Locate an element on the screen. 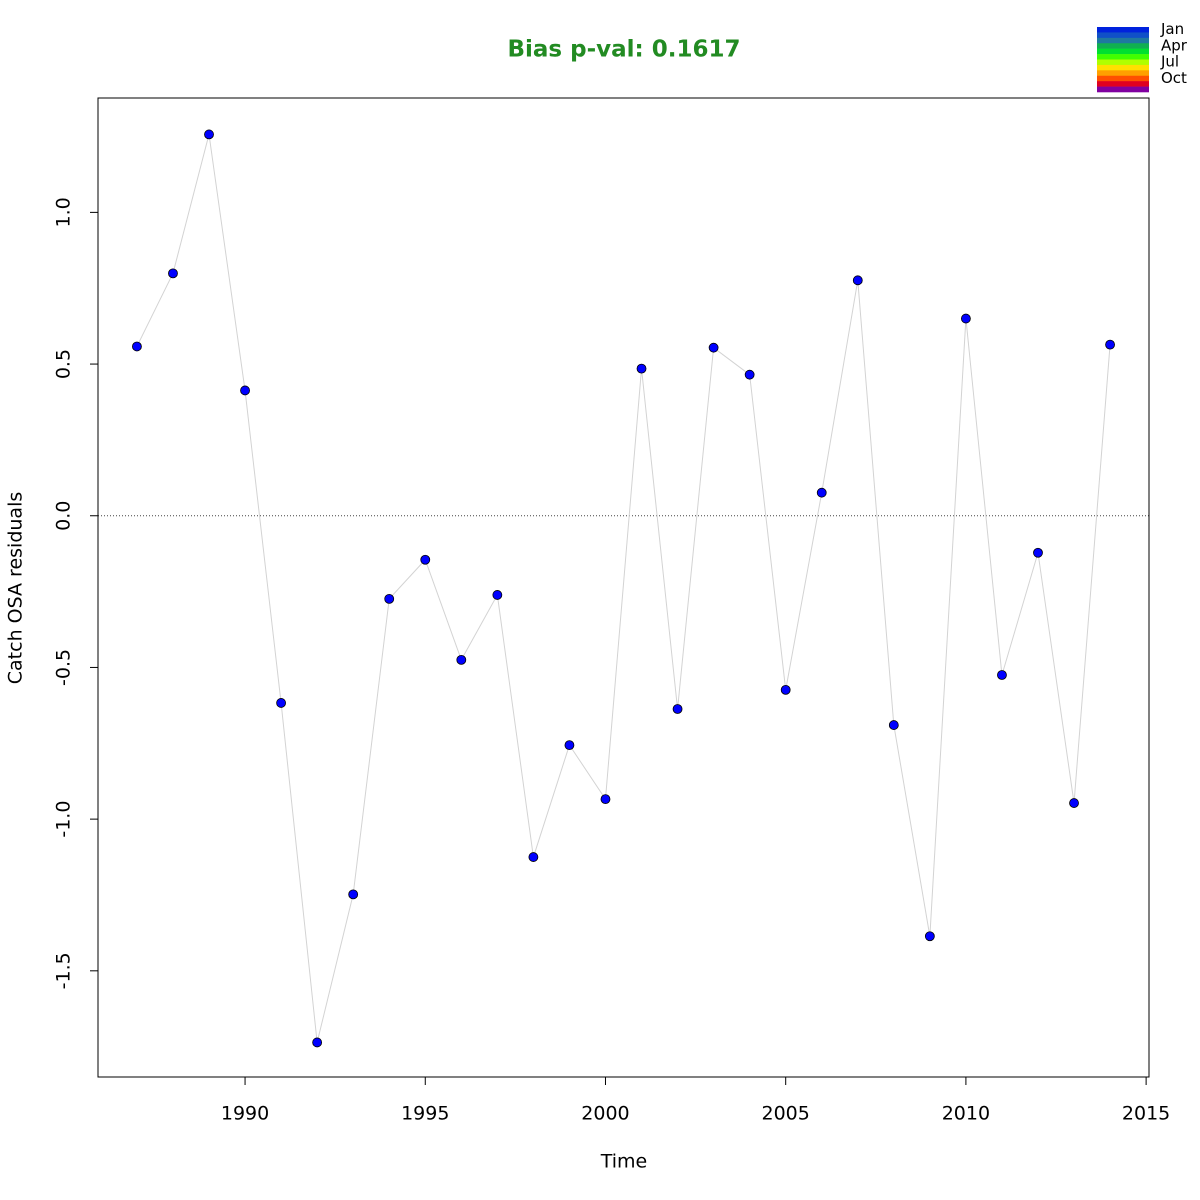 This screenshot has width=1200, height=1200. x-tick-label: 2000 is located at coordinates (605, 1114).